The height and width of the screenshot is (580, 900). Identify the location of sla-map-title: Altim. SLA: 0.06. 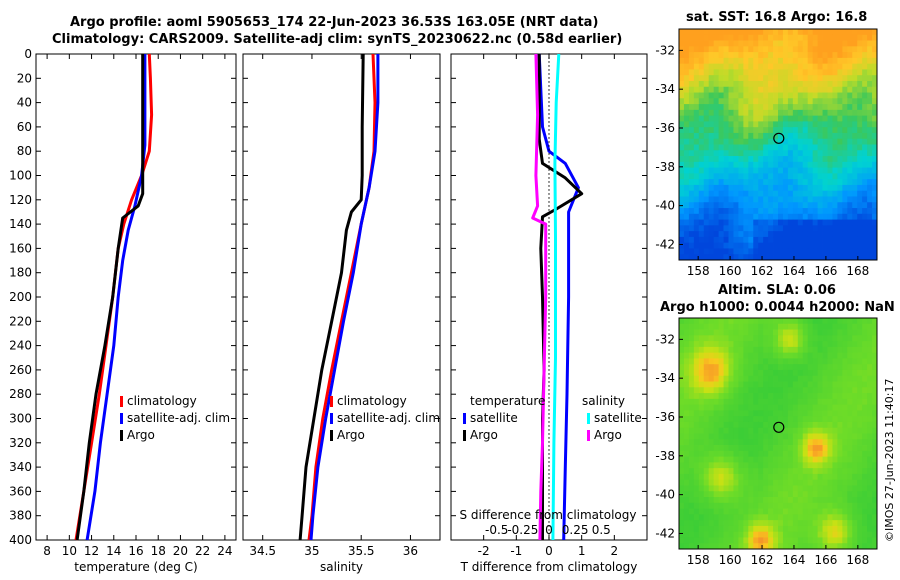
(777, 290).